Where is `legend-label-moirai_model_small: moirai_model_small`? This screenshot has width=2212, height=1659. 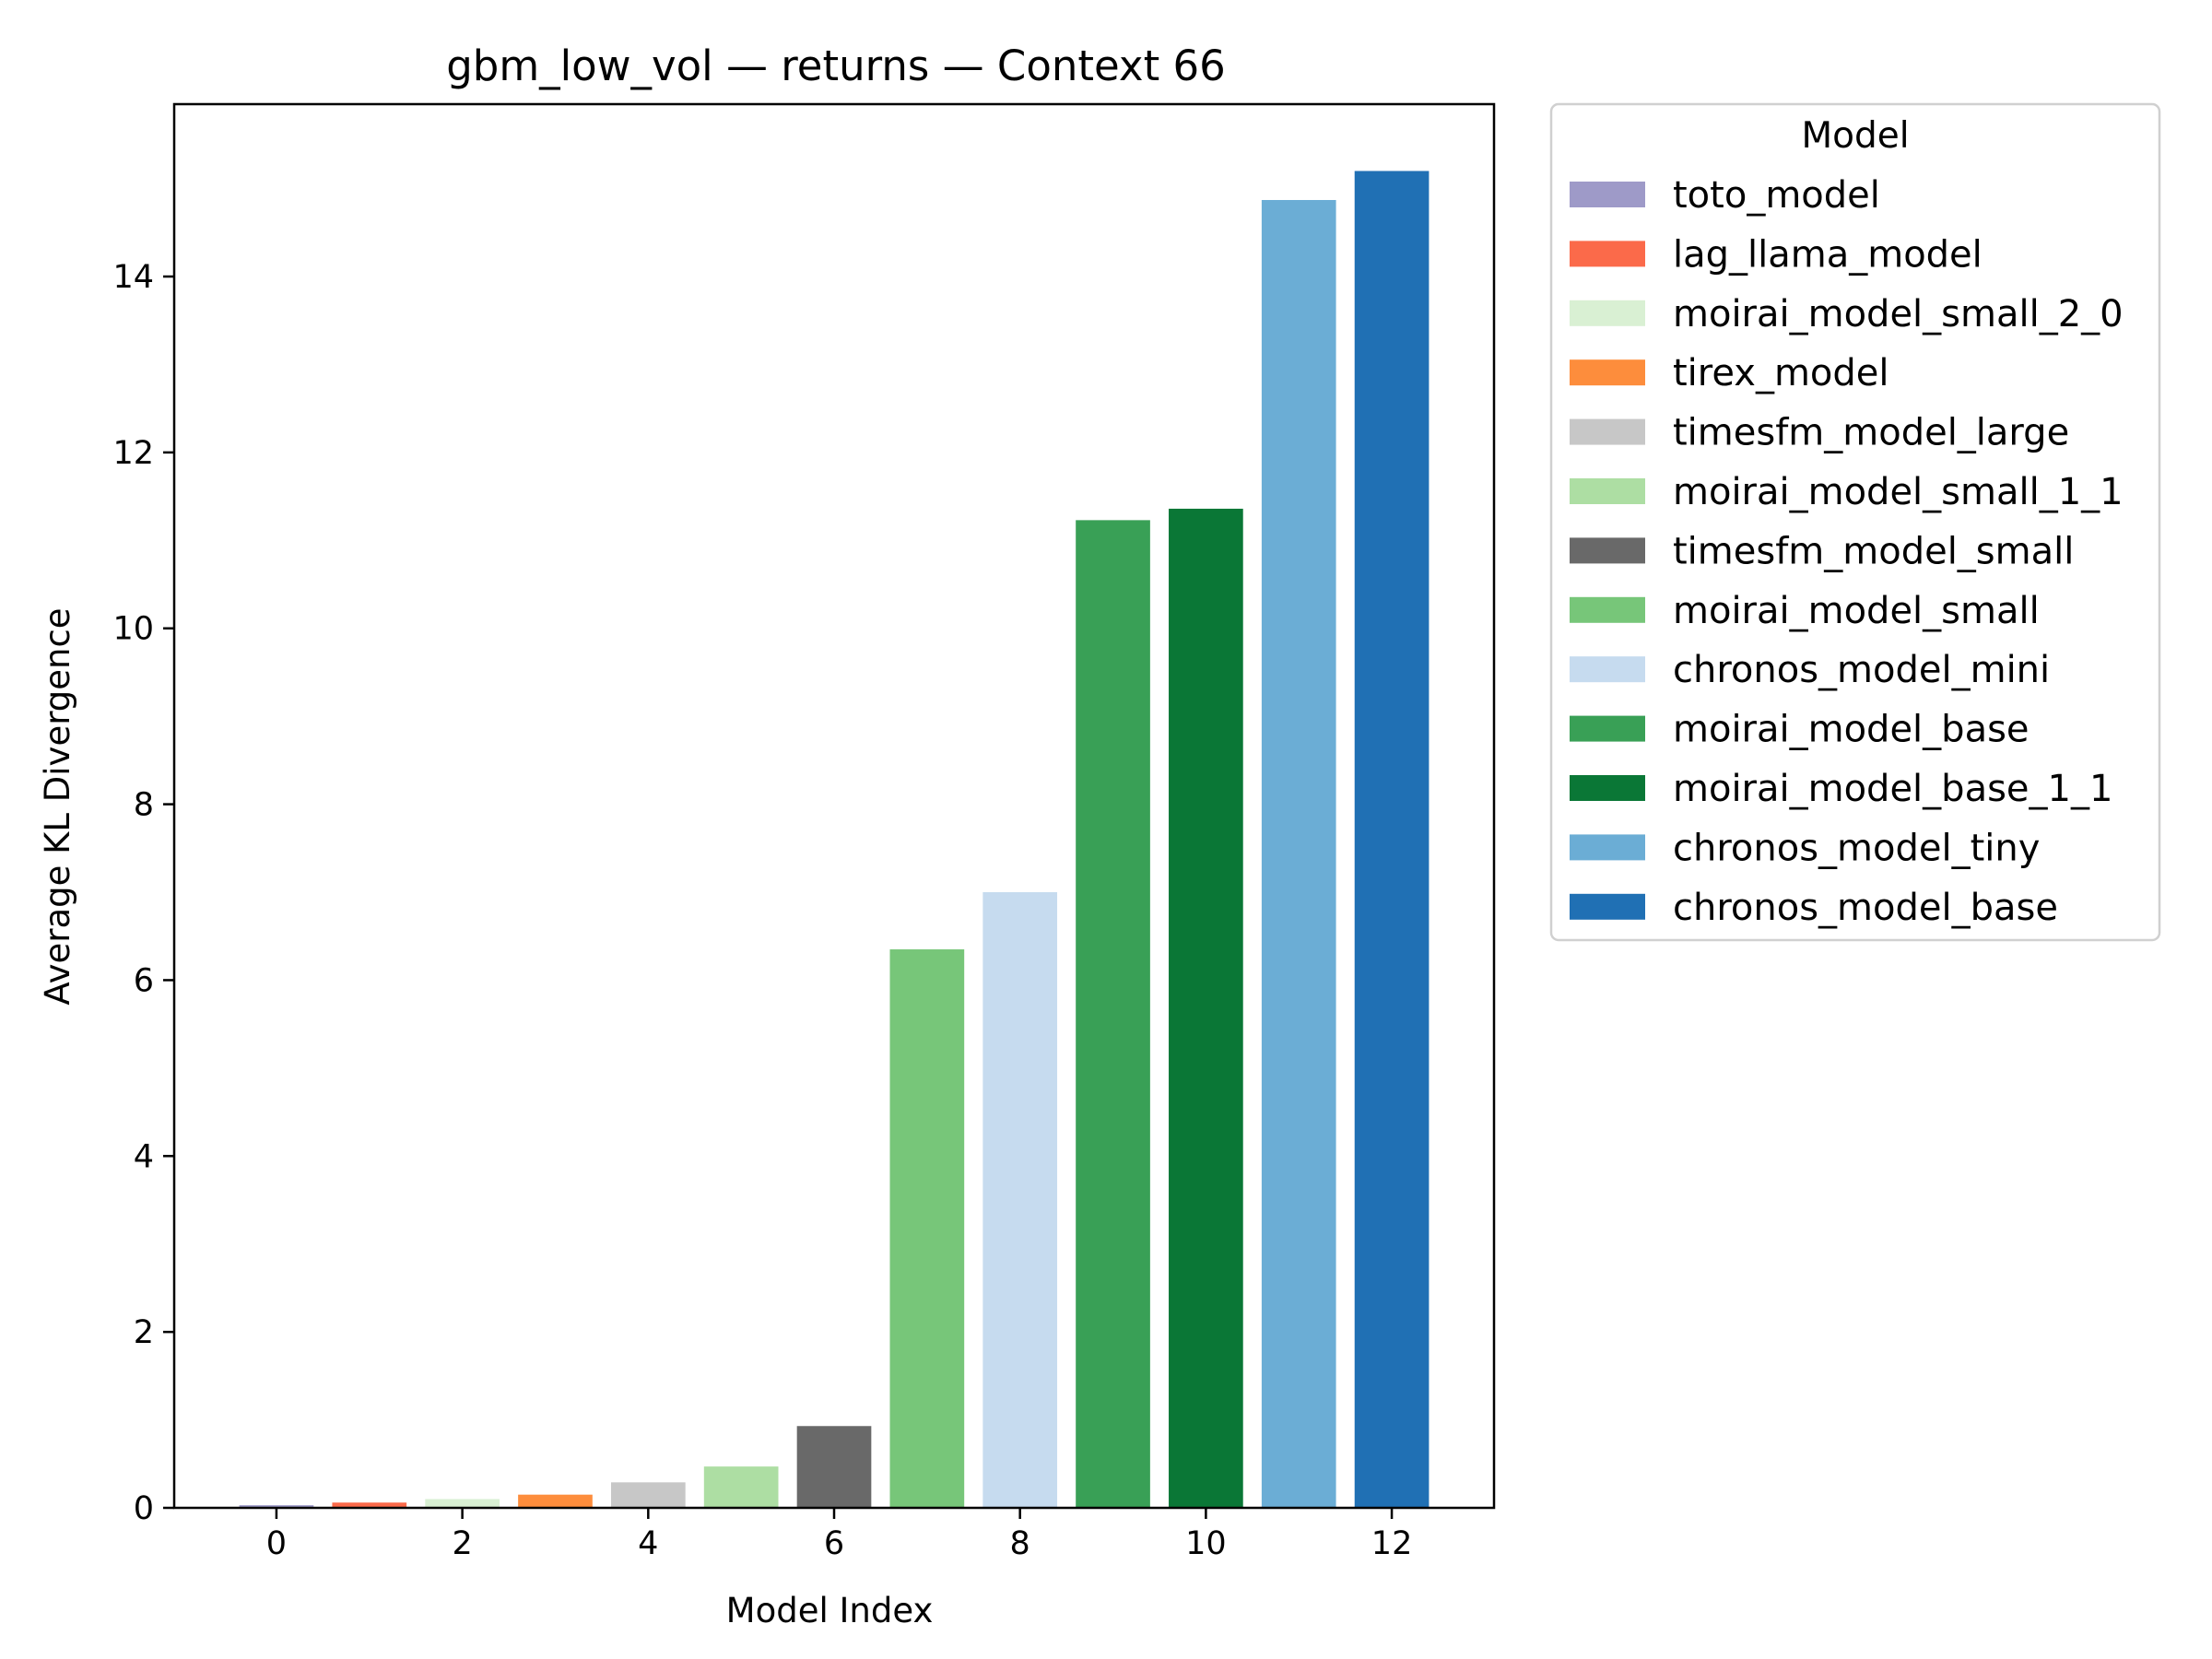
legend-label-moirai_model_small: moirai_model_small is located at coordinates (1856, 611).